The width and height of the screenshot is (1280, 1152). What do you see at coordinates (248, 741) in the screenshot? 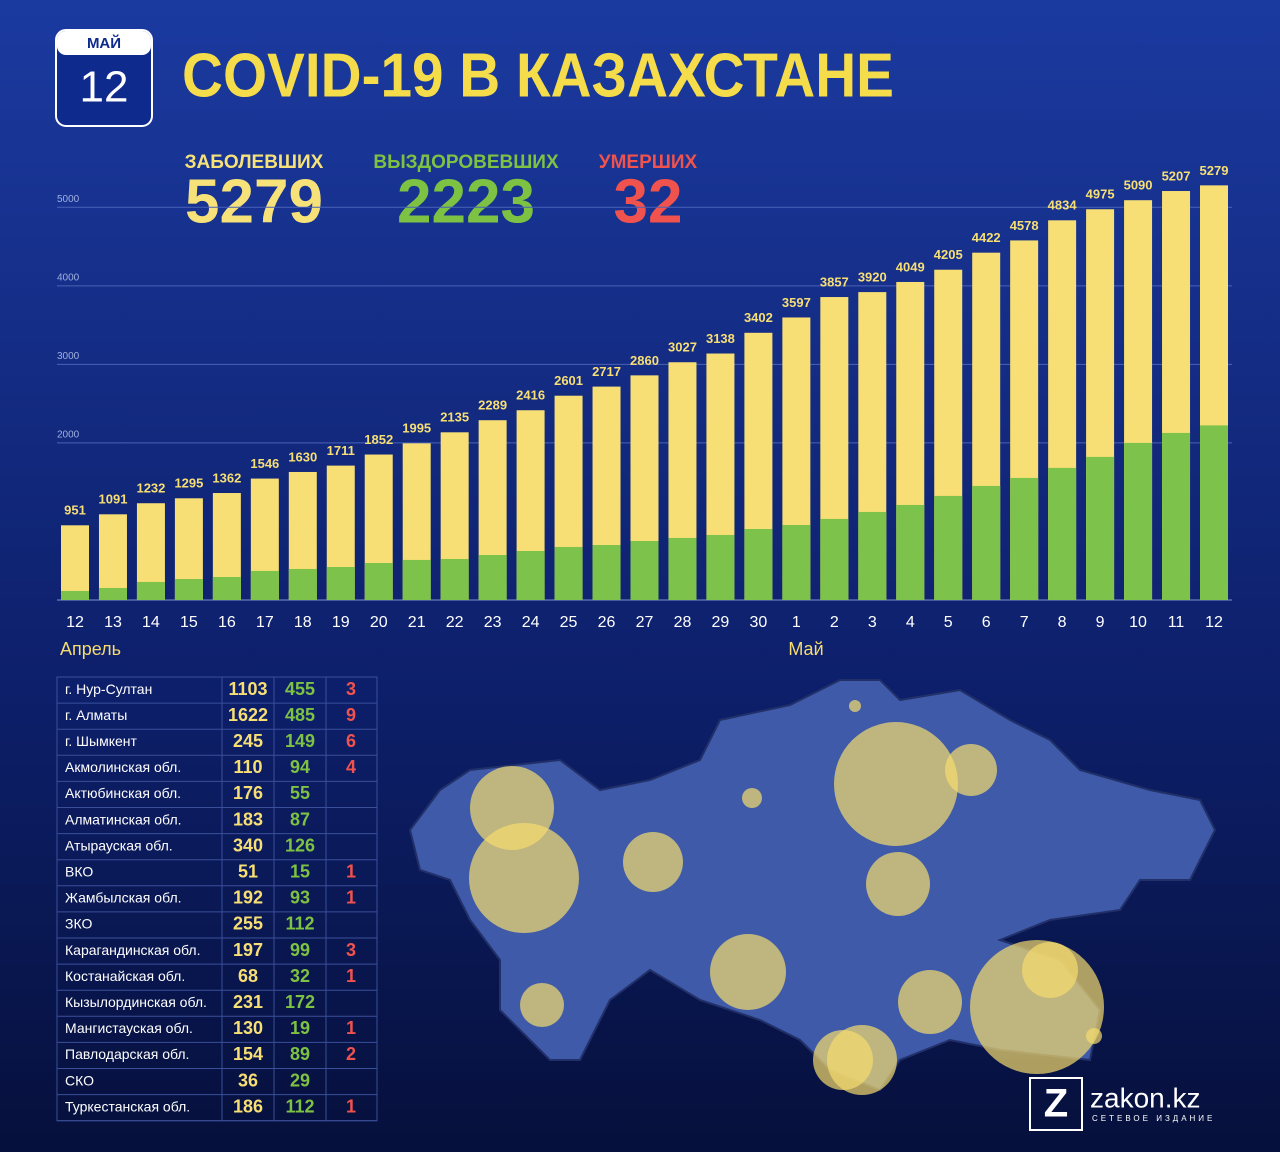
I see `table-value: 245` at bounding box center [248, 741].